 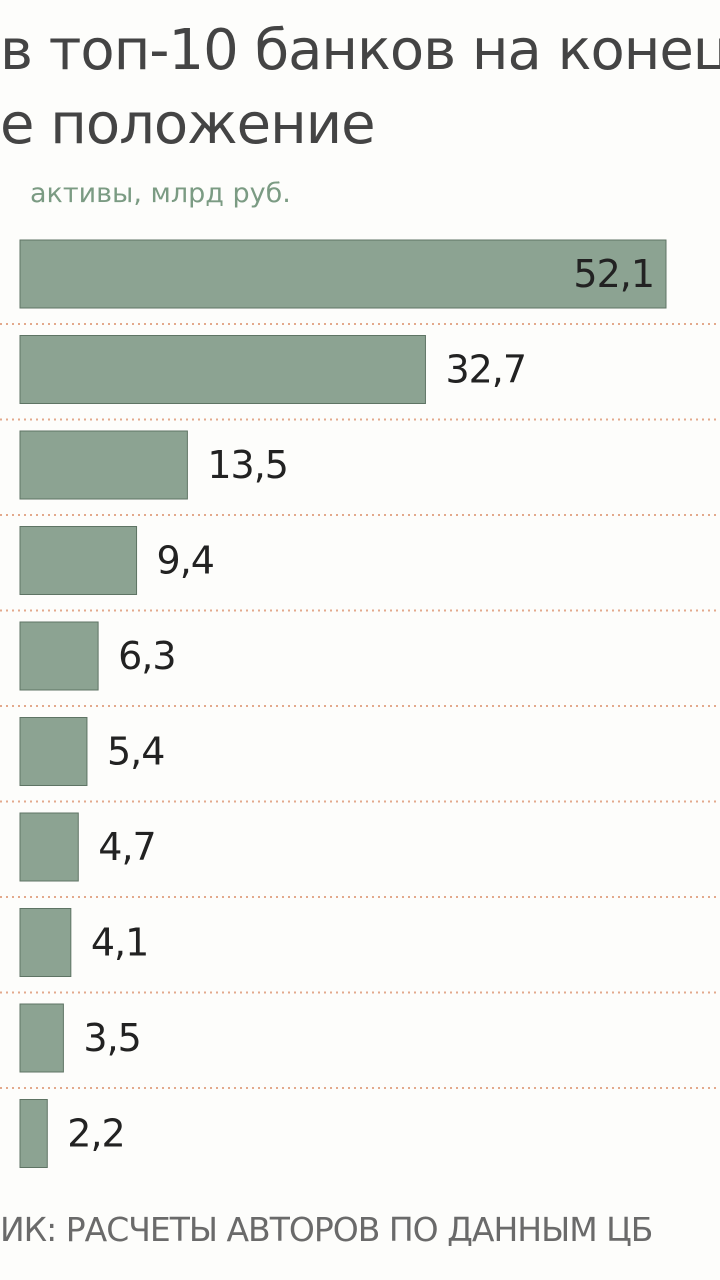 What do you see at coordinates (326, 1229) in the screenshot?
I see `source-note: ИК: РАСЧЕТЫ АВТОРОВ ПО ДАННЫМ ЦБ` at bounding box center [326, 1229].